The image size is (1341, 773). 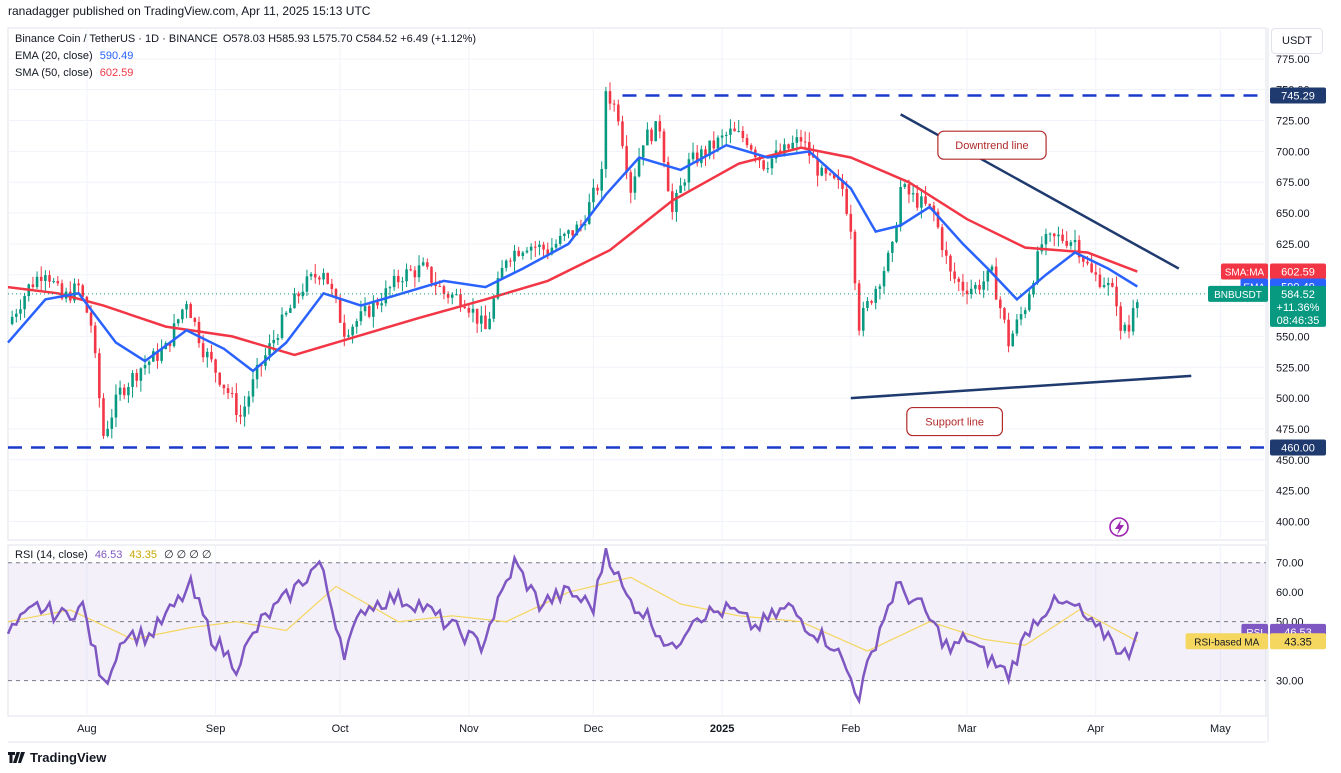 I want to click on time-tick-label: 2025, so click(x=722, y=729).